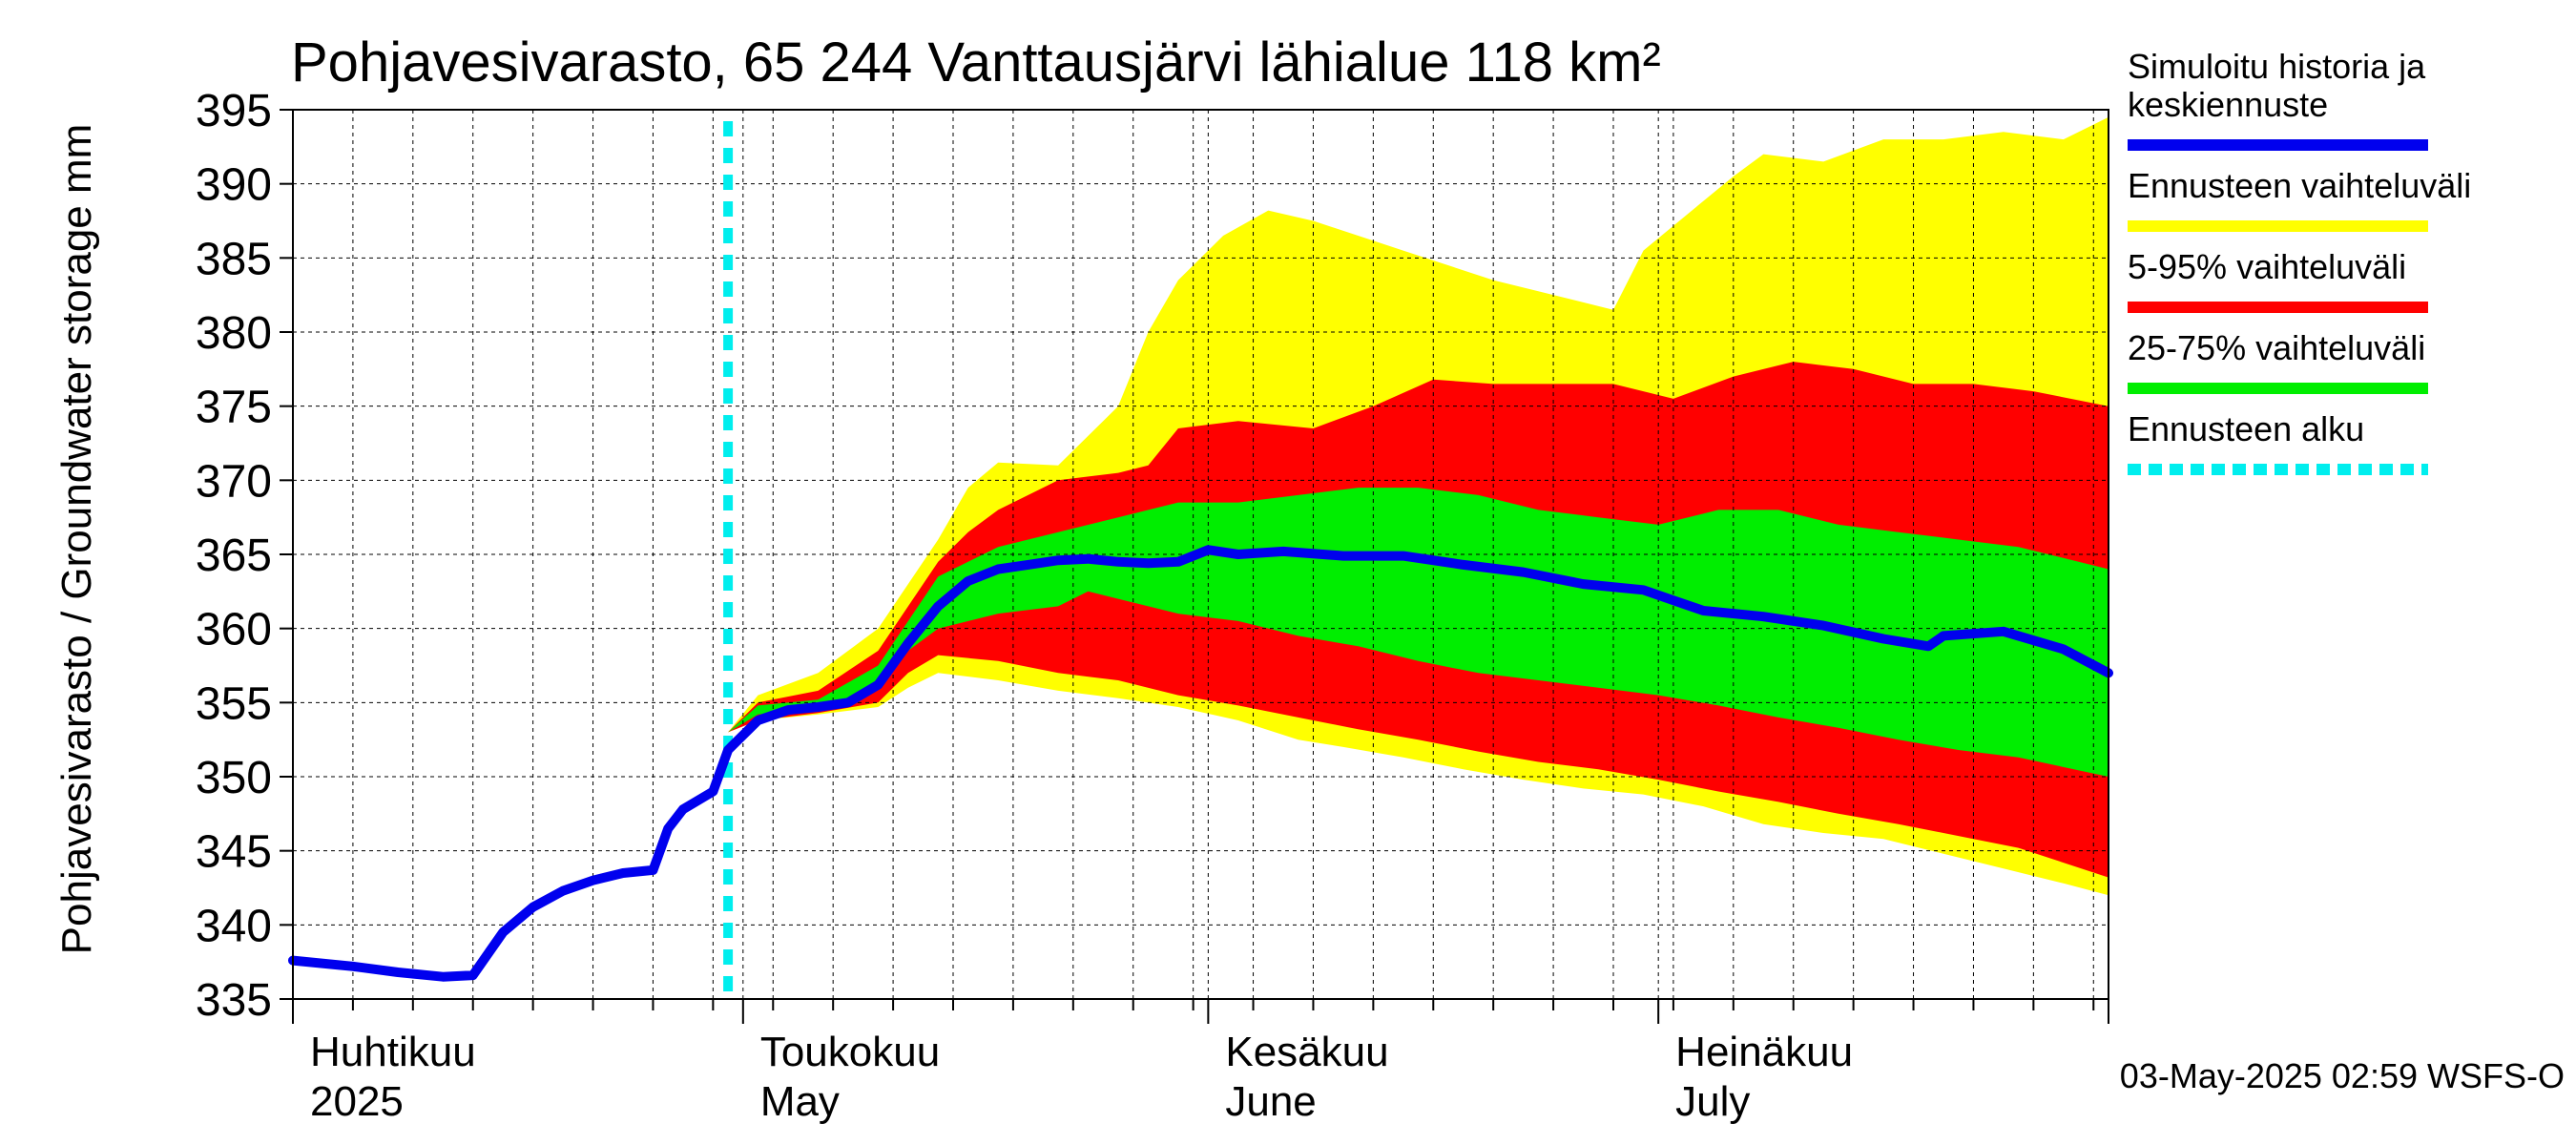  What do you see at coordinates (2299, 185) in the screenshot?
I see `legend-label: Ennusteen vaihteluväli` at bounding box center [2299, 185].